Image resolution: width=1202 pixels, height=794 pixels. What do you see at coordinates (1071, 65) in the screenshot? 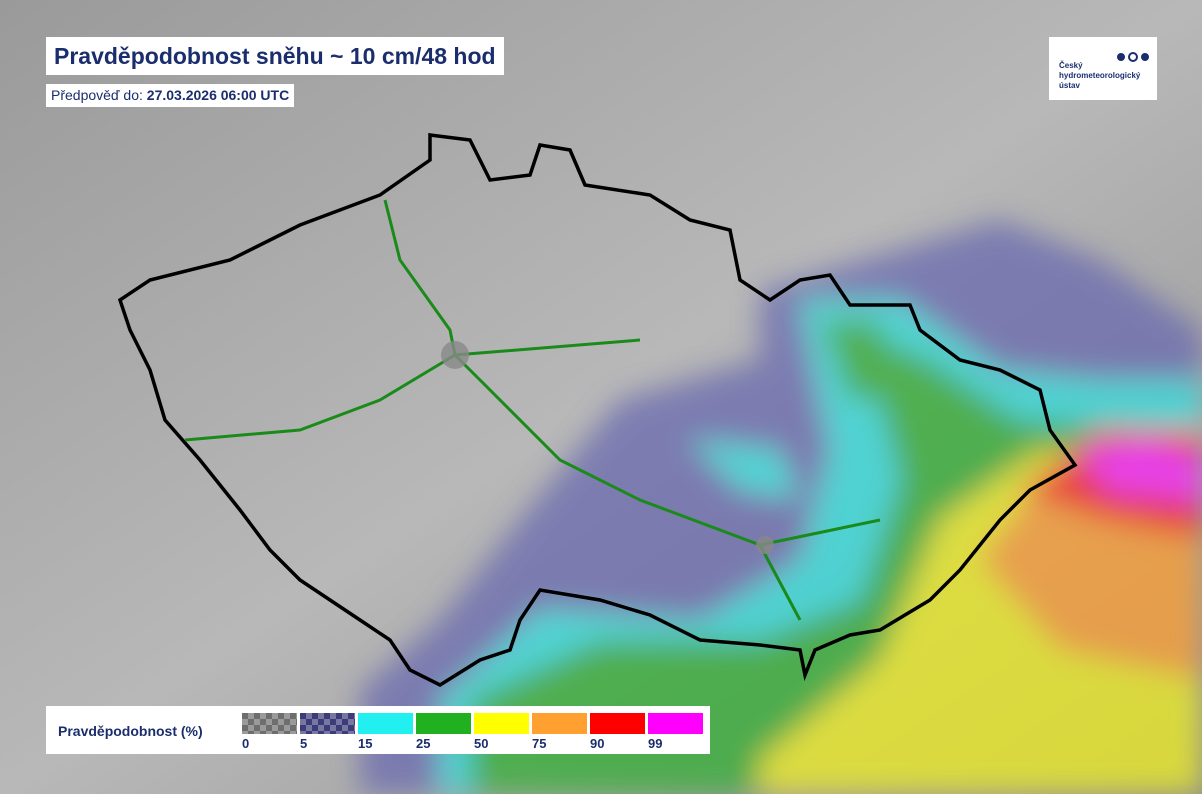
I see `logo-text: Český` at bounding box center [1071, 65].